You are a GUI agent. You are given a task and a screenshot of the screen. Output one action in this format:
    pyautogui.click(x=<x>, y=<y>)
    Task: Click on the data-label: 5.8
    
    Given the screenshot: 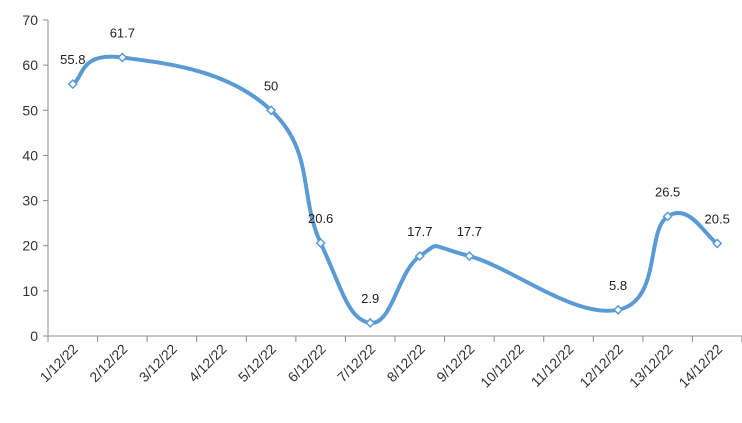 What is the action you would take?
    pyautogui.click(x=618, y=285)
    